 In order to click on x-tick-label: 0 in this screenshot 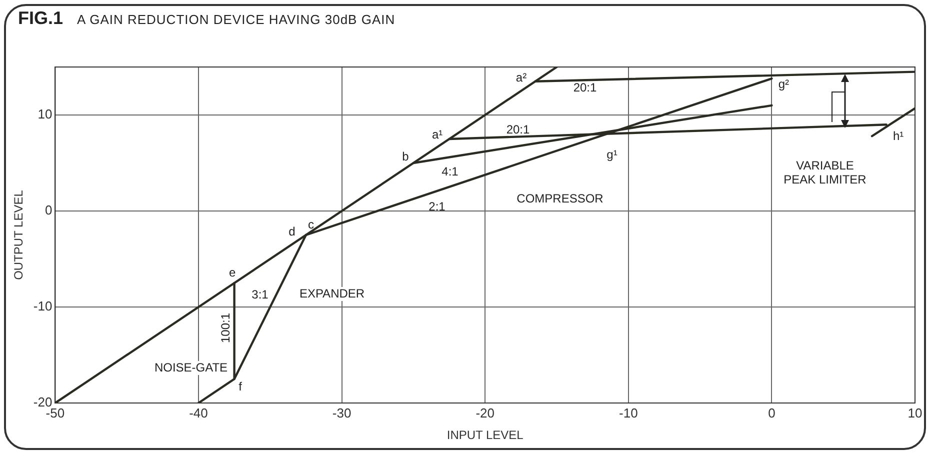, I will do `click(772, 412)`.